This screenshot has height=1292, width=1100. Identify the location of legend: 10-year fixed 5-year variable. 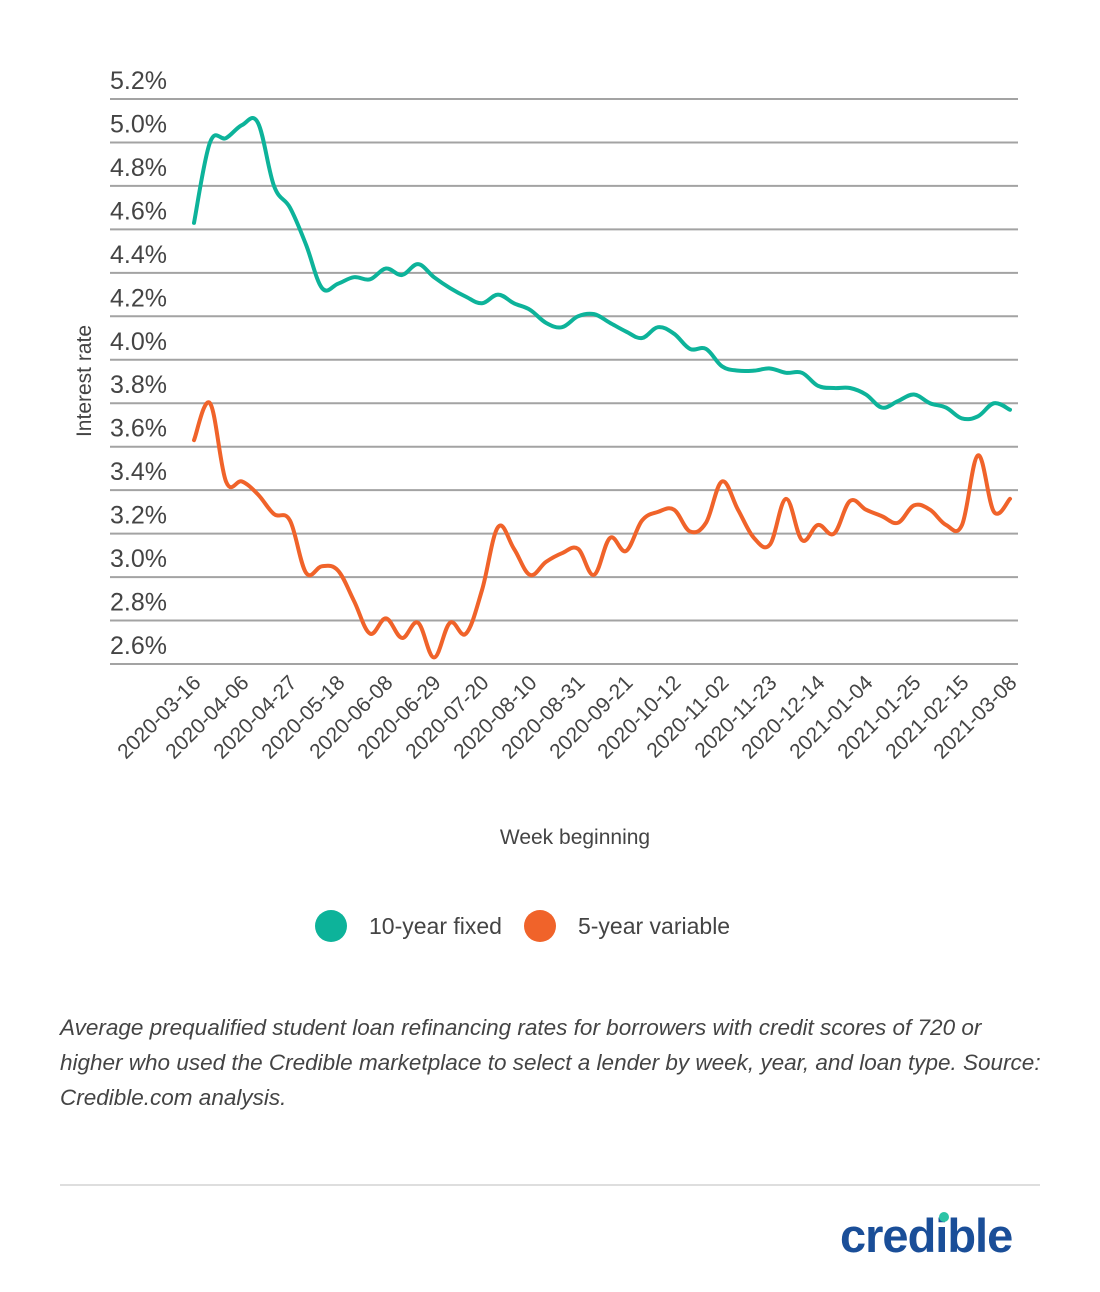
(533, 926).